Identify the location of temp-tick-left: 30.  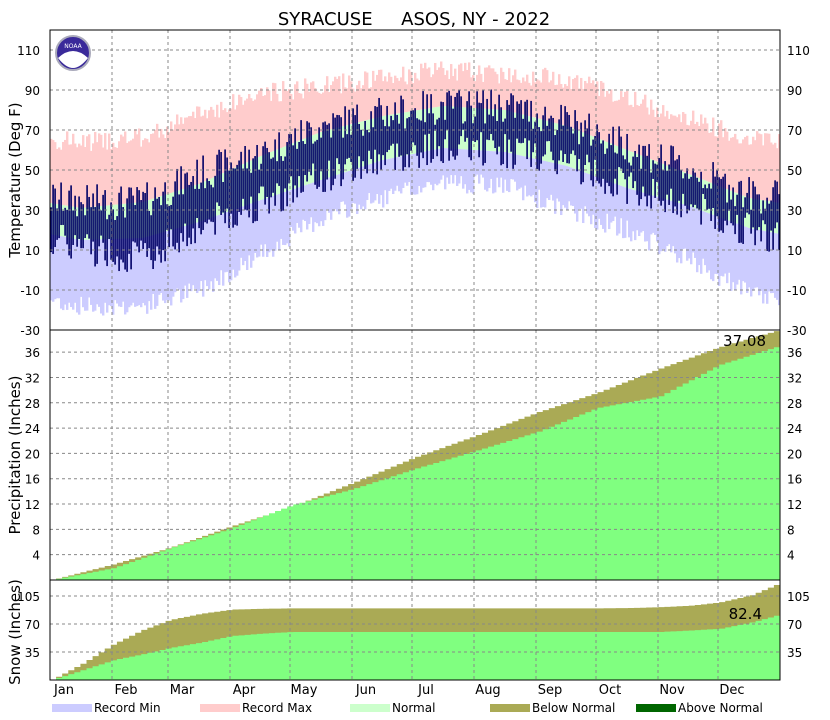
(32, 211).